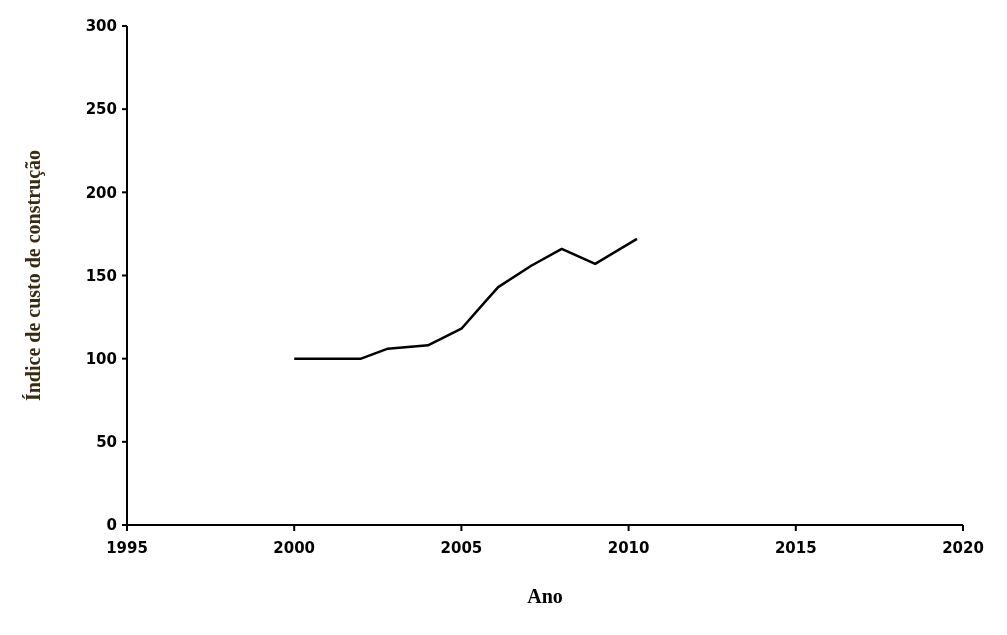 The width and height of the screenshot is (1007, 635). Describe the element at coordinates (101, 26) in the screenshot. I see `y-tick-label: 300` at that location.